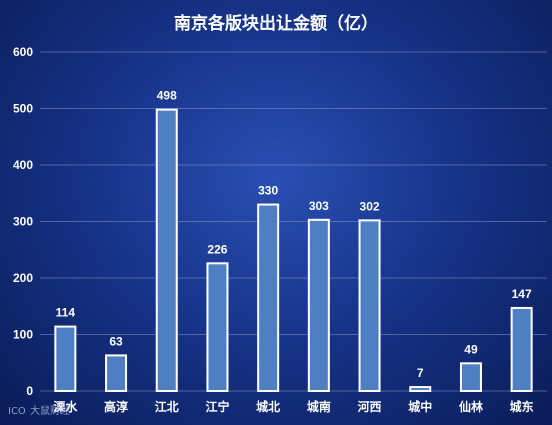  Describe the element at coordinates (17, 411) in the screenshot. I see `watermark-logo: ICO` at that location.